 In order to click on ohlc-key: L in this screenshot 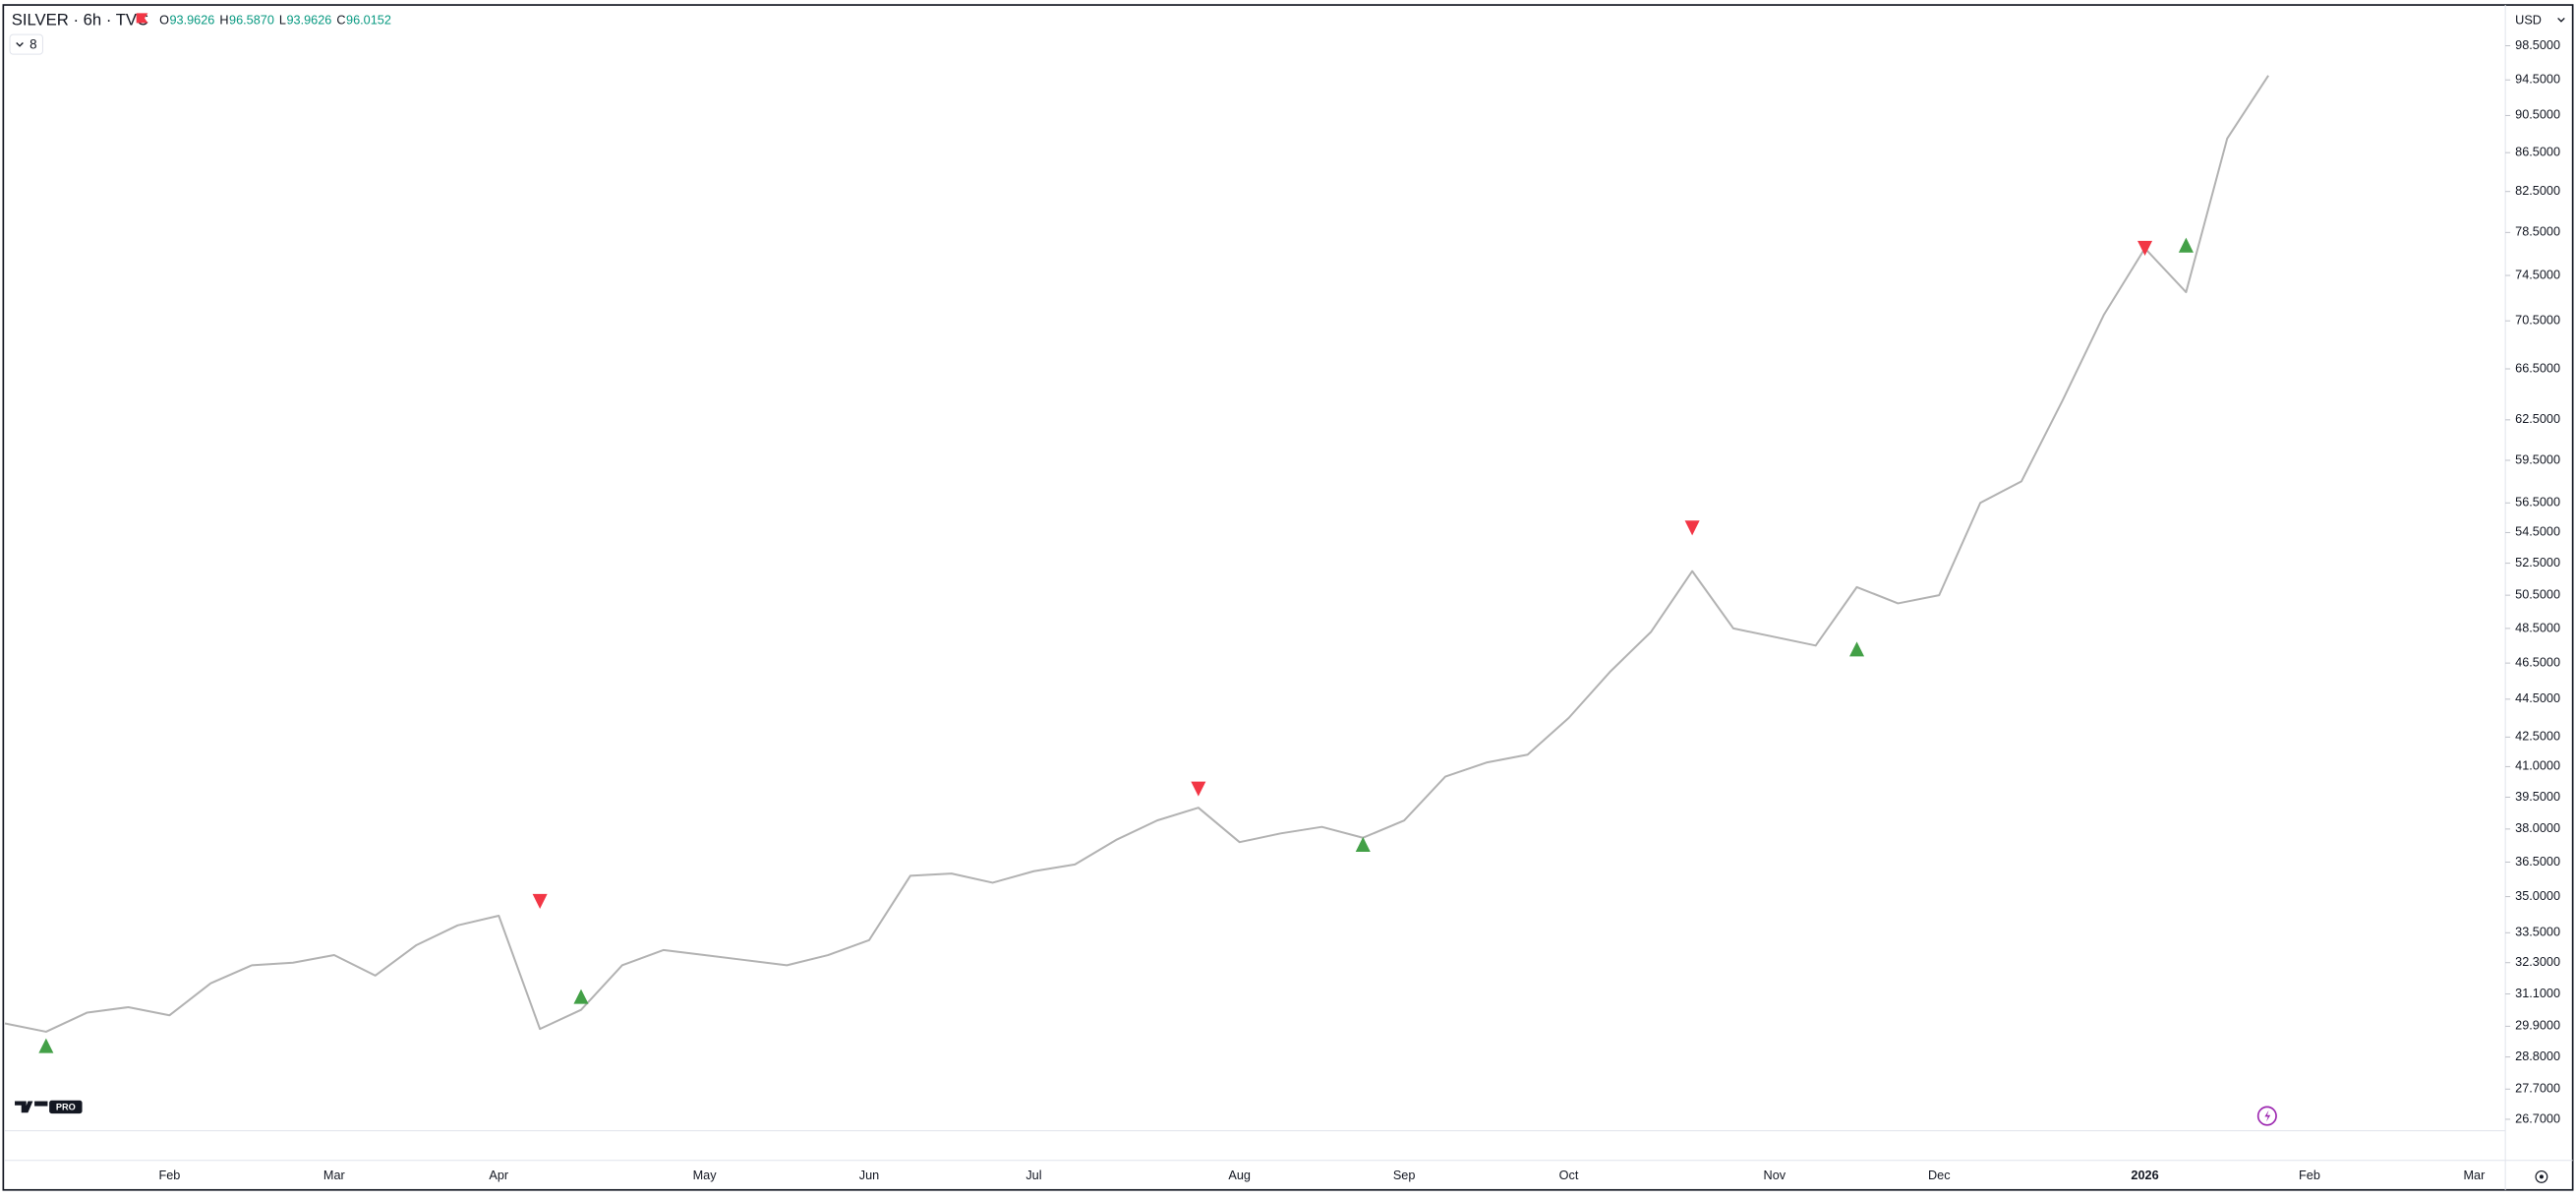, I will do `click(282, 20)`.